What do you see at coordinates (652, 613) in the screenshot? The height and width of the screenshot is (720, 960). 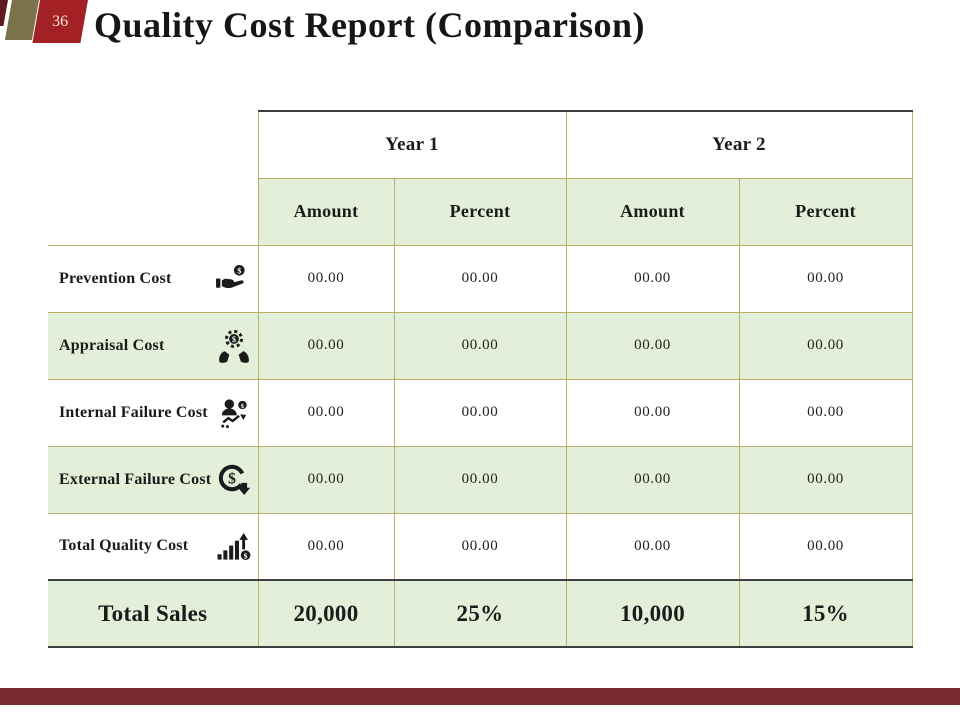 I see `total-value: 10,000` at bounding box center [652, 613].